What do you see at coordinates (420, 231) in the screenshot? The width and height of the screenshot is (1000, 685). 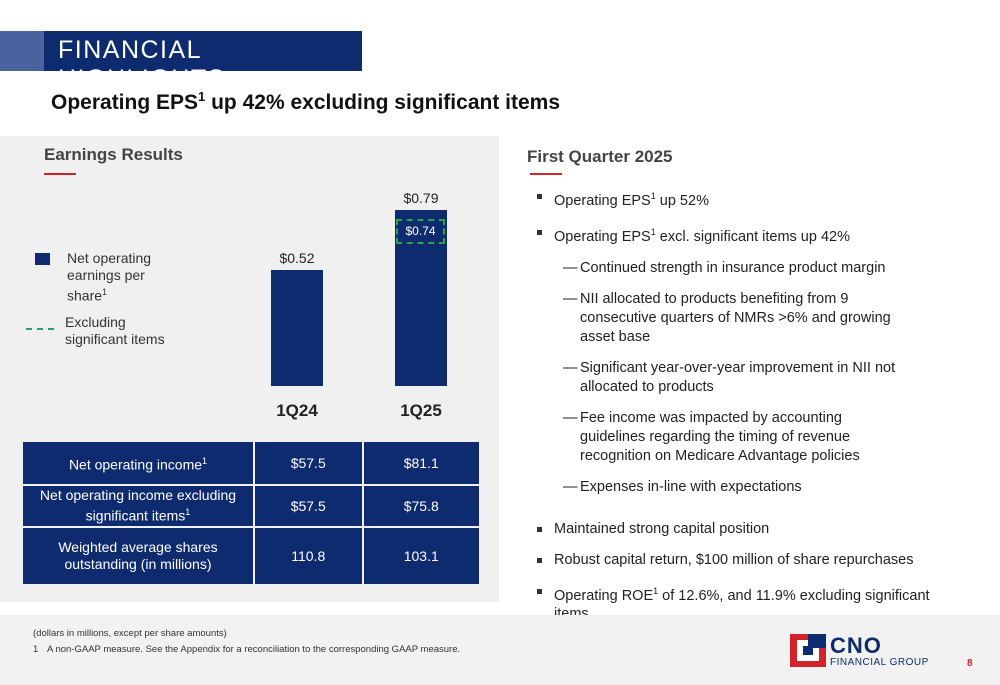 I see `excluding-items-marker: $0.74` at bounding box center [420, 231].